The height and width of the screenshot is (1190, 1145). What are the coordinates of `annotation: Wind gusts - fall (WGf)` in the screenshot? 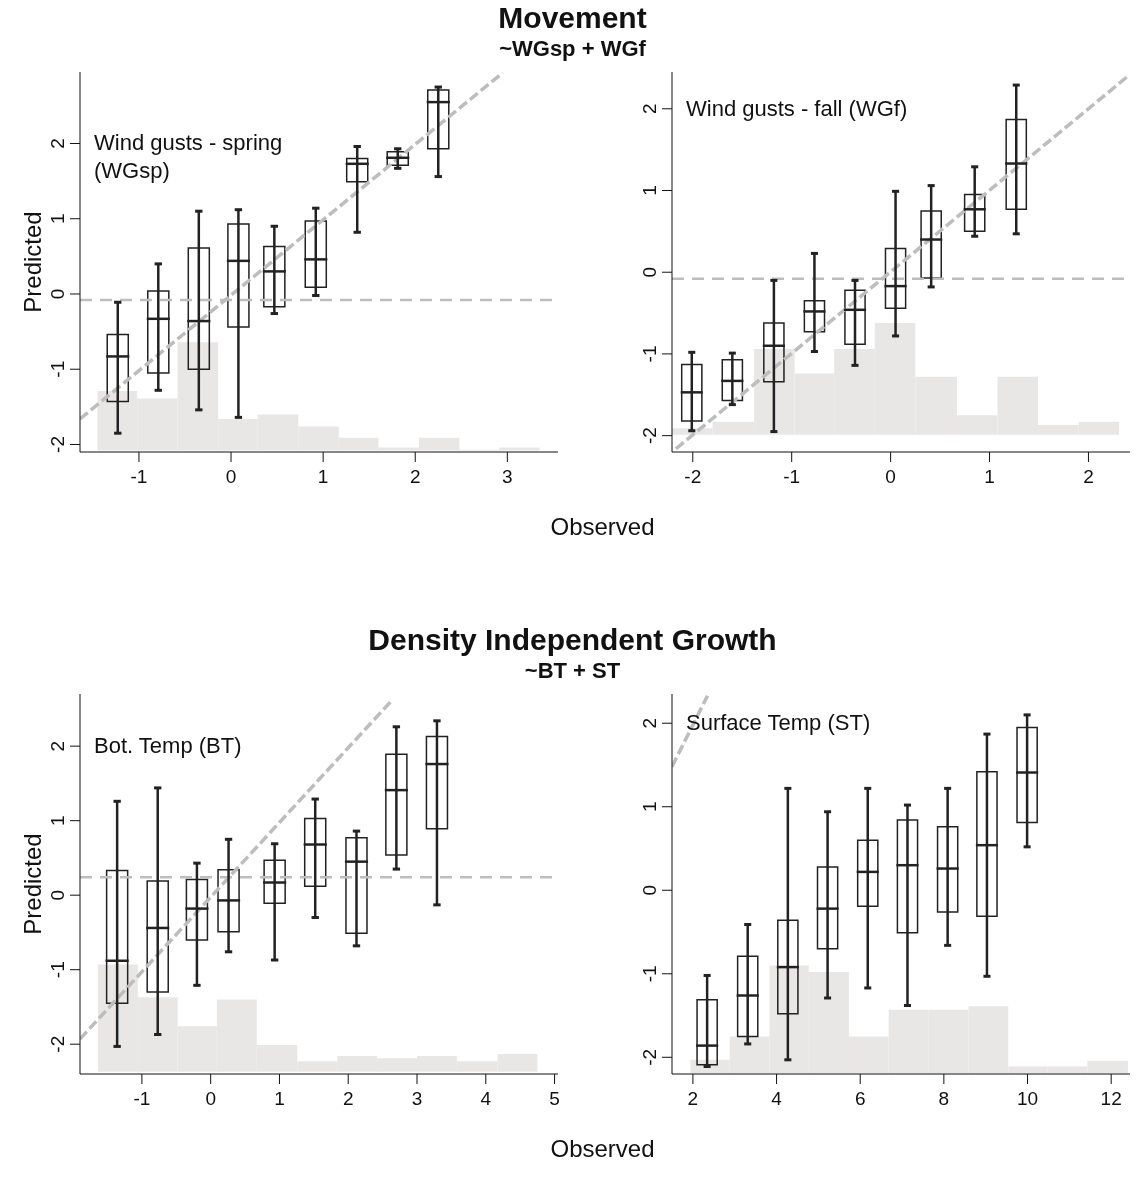 It's located at (797, 108).